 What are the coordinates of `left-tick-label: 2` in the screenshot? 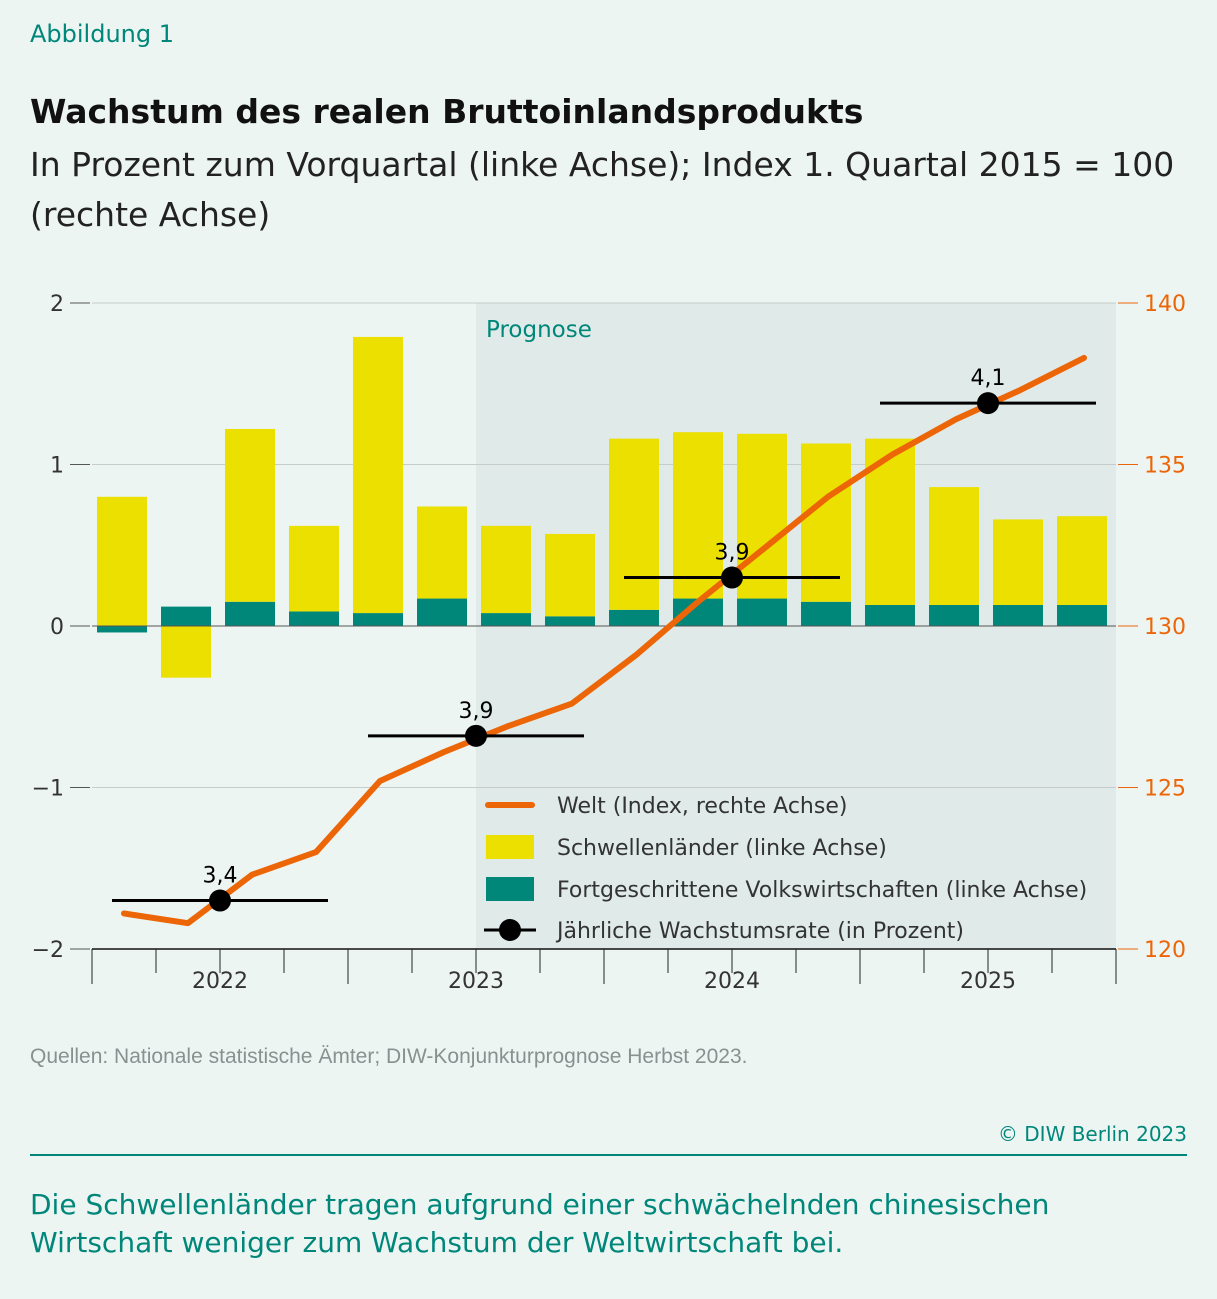 It's located at (57, 304).